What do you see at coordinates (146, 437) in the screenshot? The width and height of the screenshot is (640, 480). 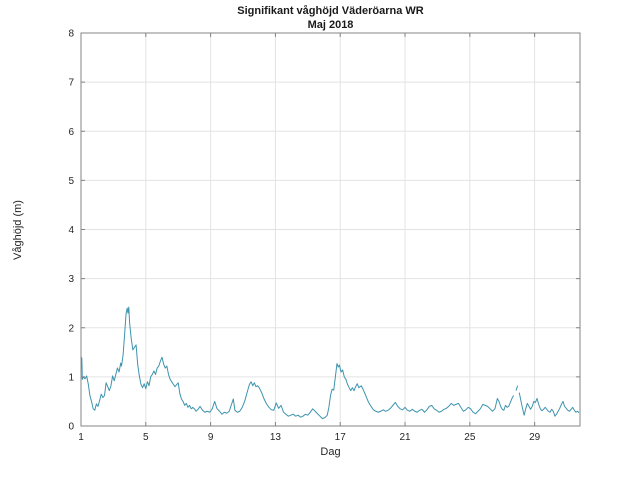 I see `x-tick-label: 5` at bounding box center [146, 437].